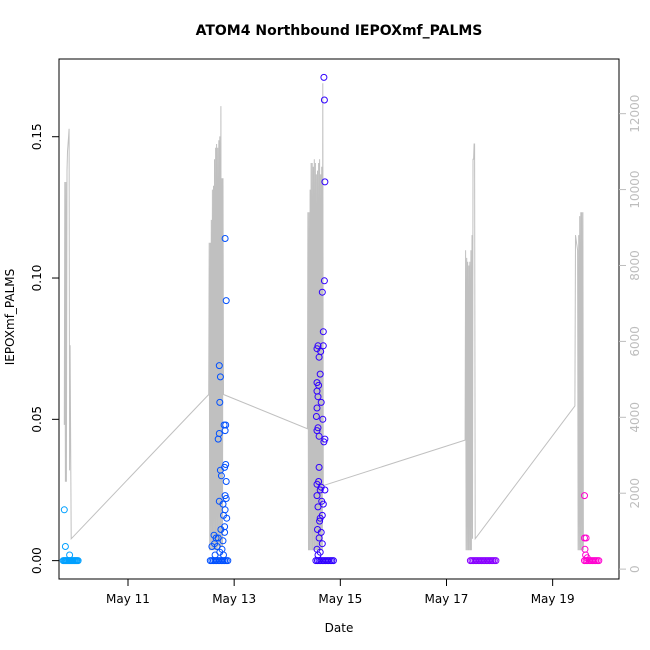  Describe the element at coordinates (635, 569) in the screenshot. I see `y2-tick-label: 0` at that location.